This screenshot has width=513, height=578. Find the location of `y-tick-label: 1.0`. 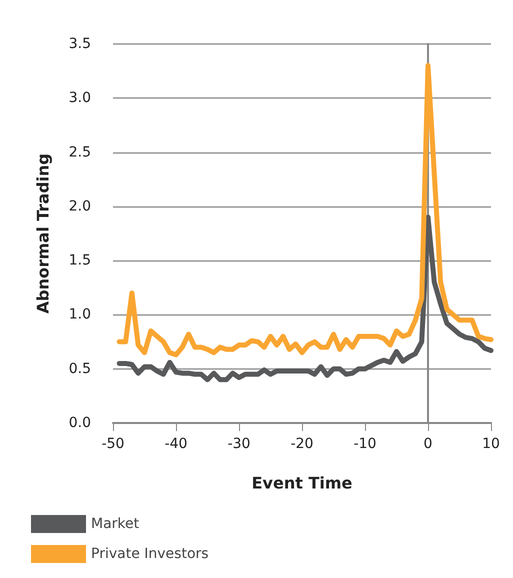

y-tick-label: 1.0 is located at coordinates (79, 314).